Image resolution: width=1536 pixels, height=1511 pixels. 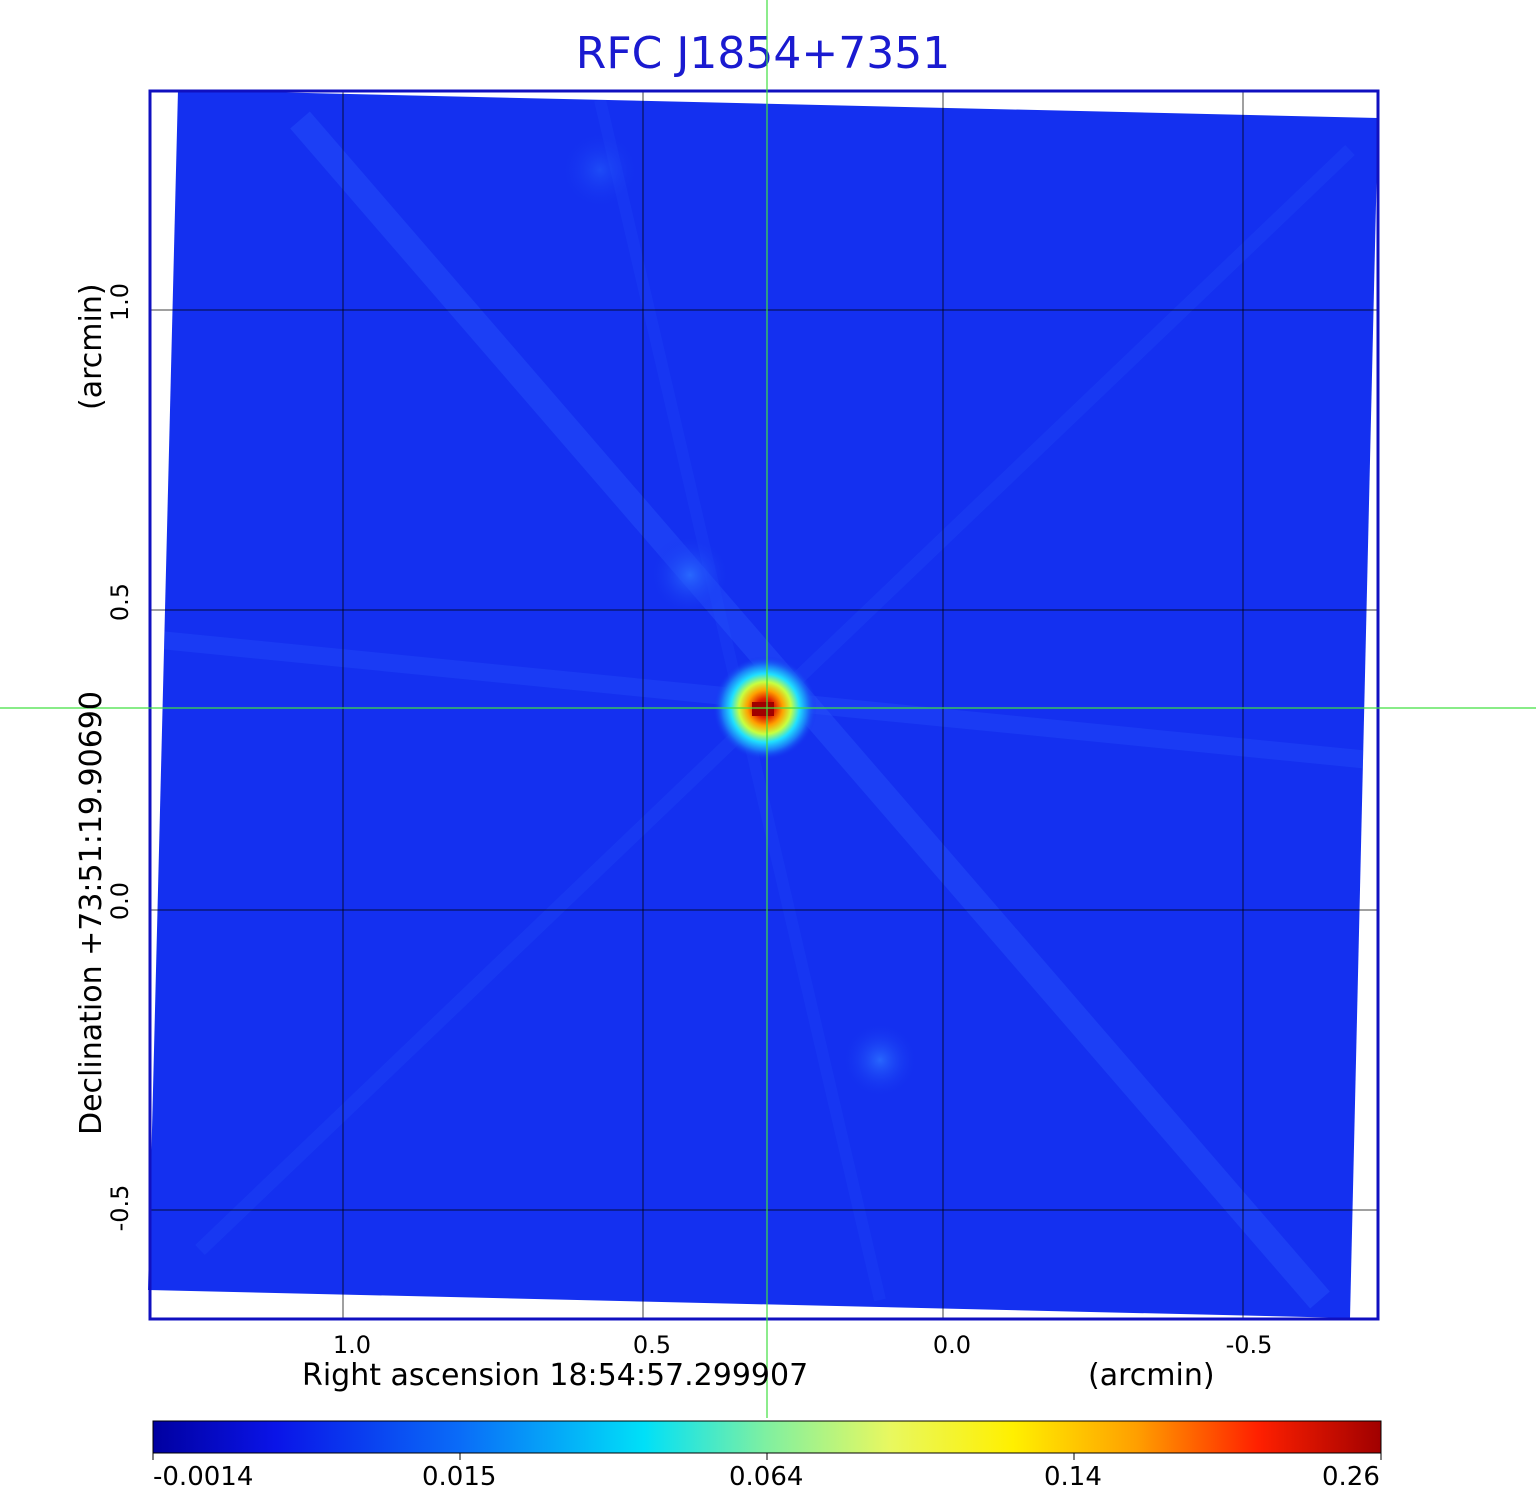 I want to click on y-tick-label: 0.5, so click(x=120, y=602).